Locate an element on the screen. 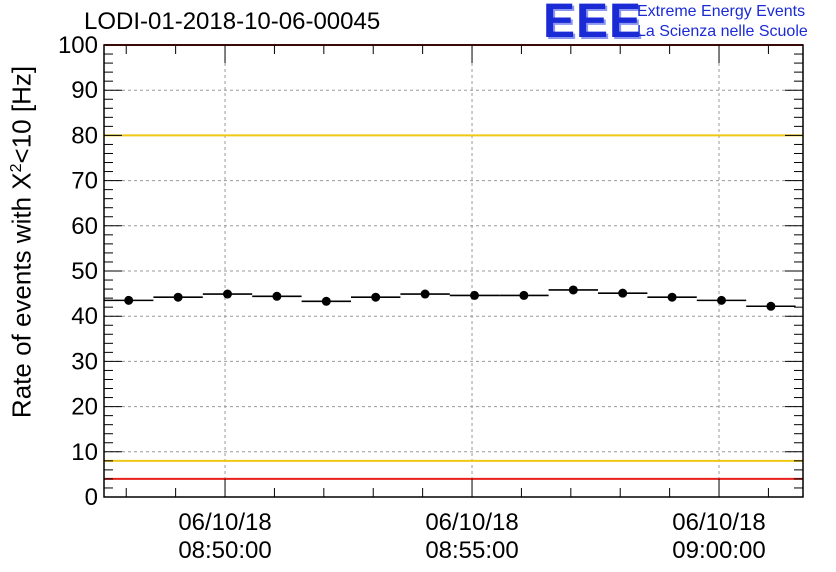 Image resolution: width=836 pixels, height=572 pixels. y-tick-label: 20 is located at coordinates (84, 407).